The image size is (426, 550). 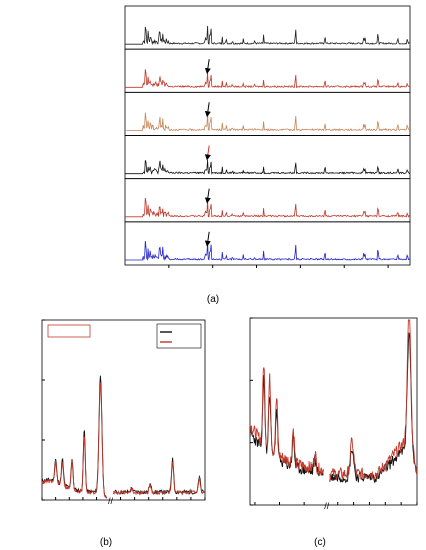 I want to click on subplot-frame-S2, so click(x=267, y=200).